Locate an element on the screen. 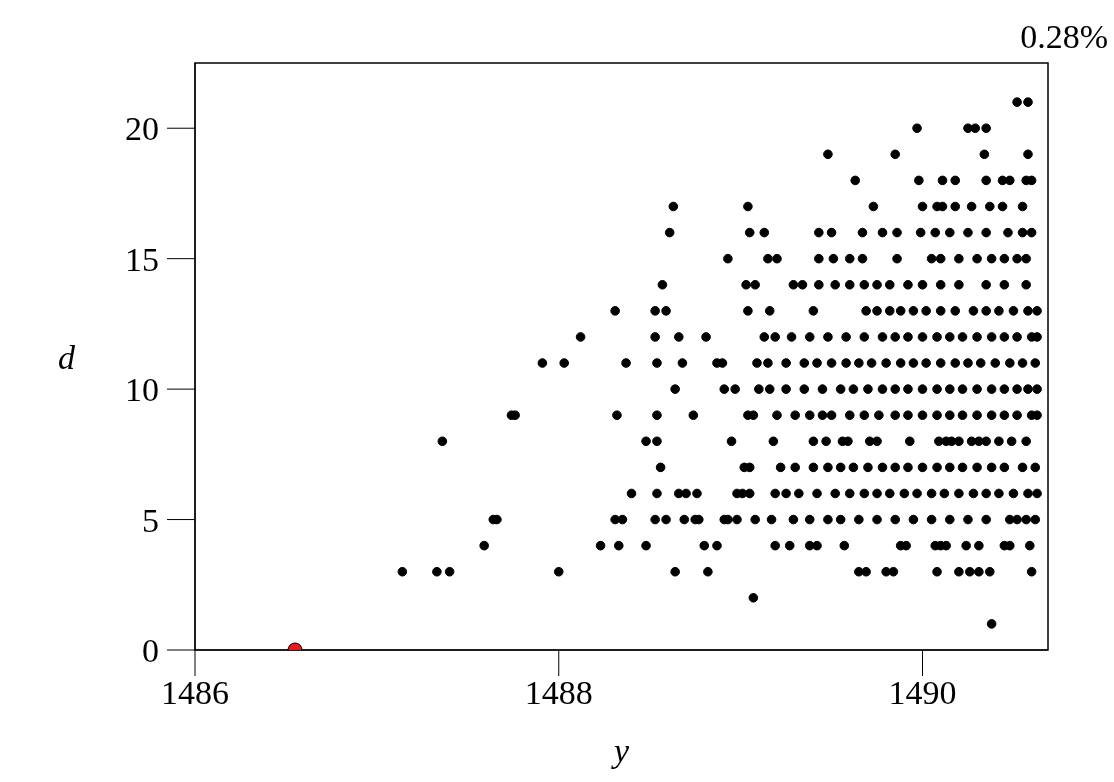 The height and width of the screenshot is (782, 1114). y-tick-label: 15 is located at coordinates (142, 259).